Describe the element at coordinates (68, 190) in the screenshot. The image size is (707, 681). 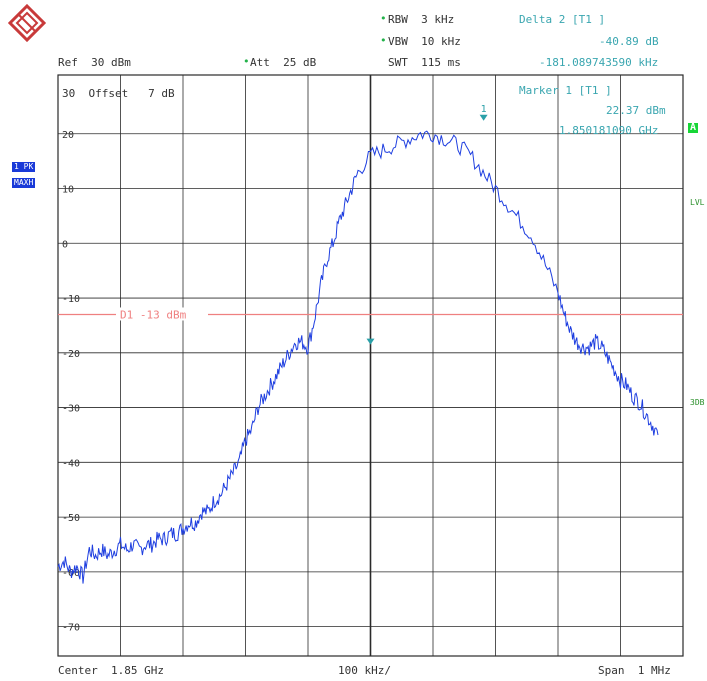
I see `y-tick-label: 10` at that location.